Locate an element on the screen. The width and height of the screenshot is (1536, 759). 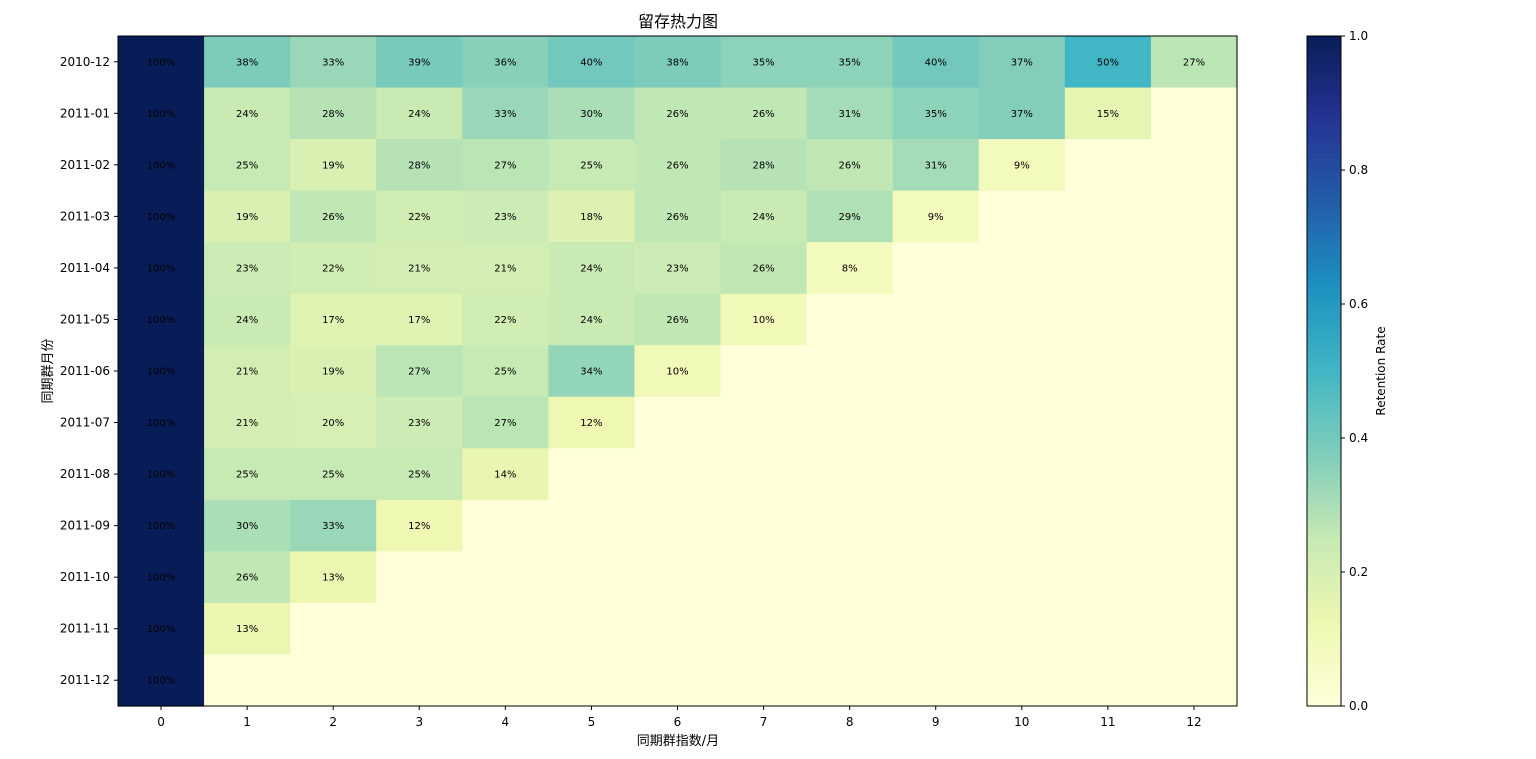
heatmap-cell-label: 25% is located at coordinates (247, 475).